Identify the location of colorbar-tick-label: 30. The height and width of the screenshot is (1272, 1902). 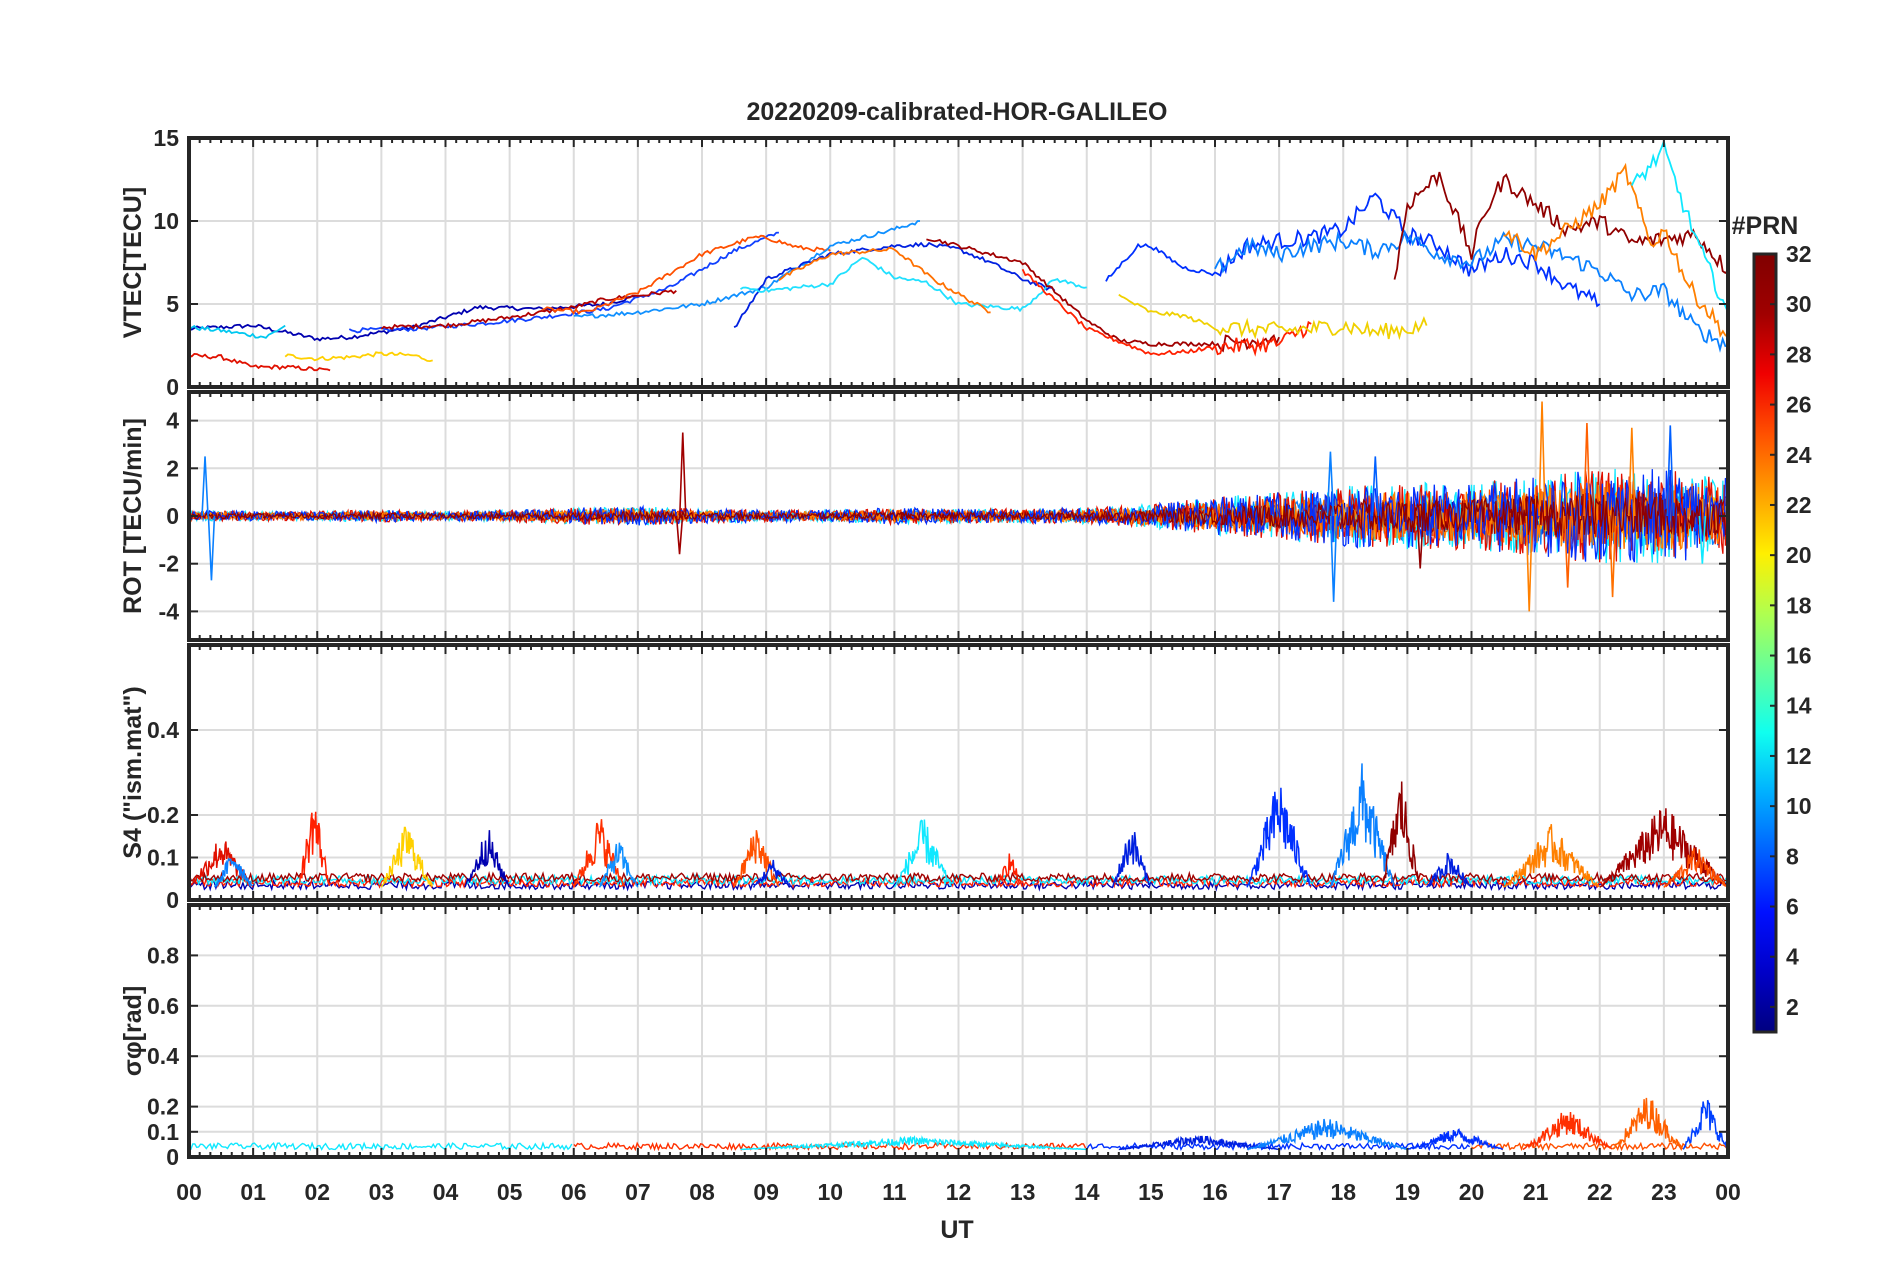
(1799, 304).